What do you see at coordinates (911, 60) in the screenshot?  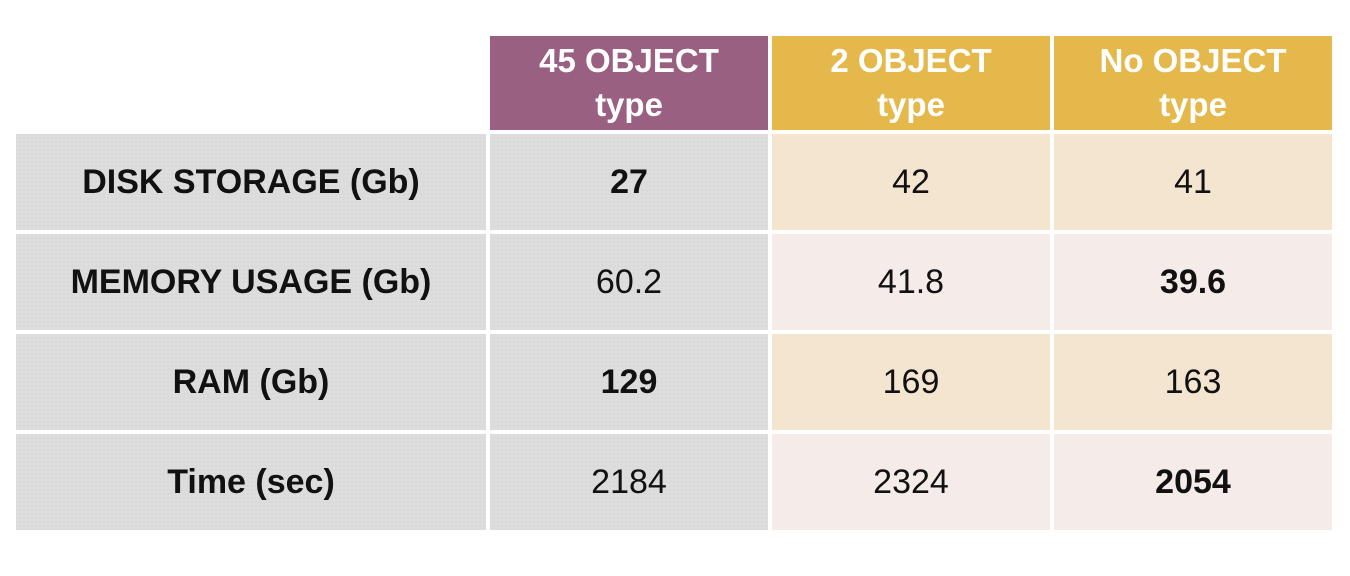 I see `column-header-line1: 2 OBJECT` at bounding box center [911, 60].